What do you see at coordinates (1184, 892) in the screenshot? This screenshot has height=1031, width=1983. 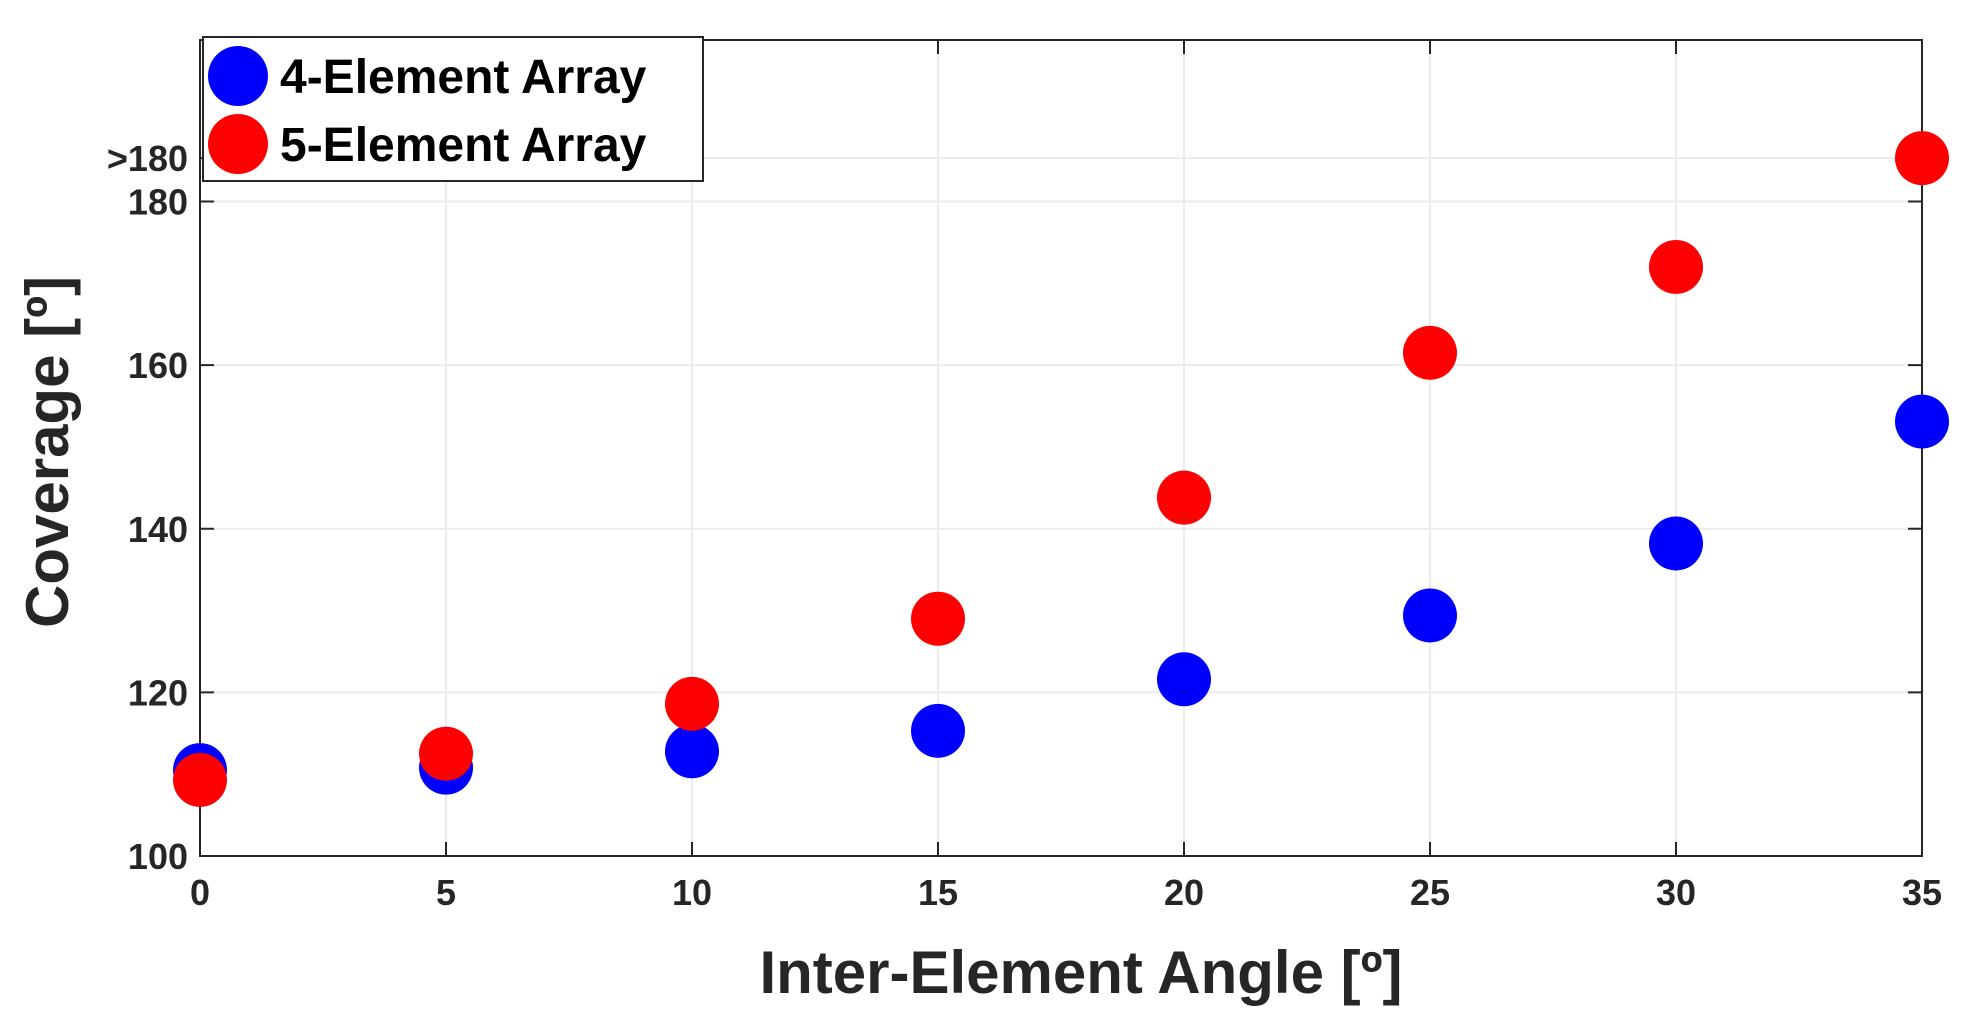 I see `x-tick-label: 20` at bounding box center [1184, 892].